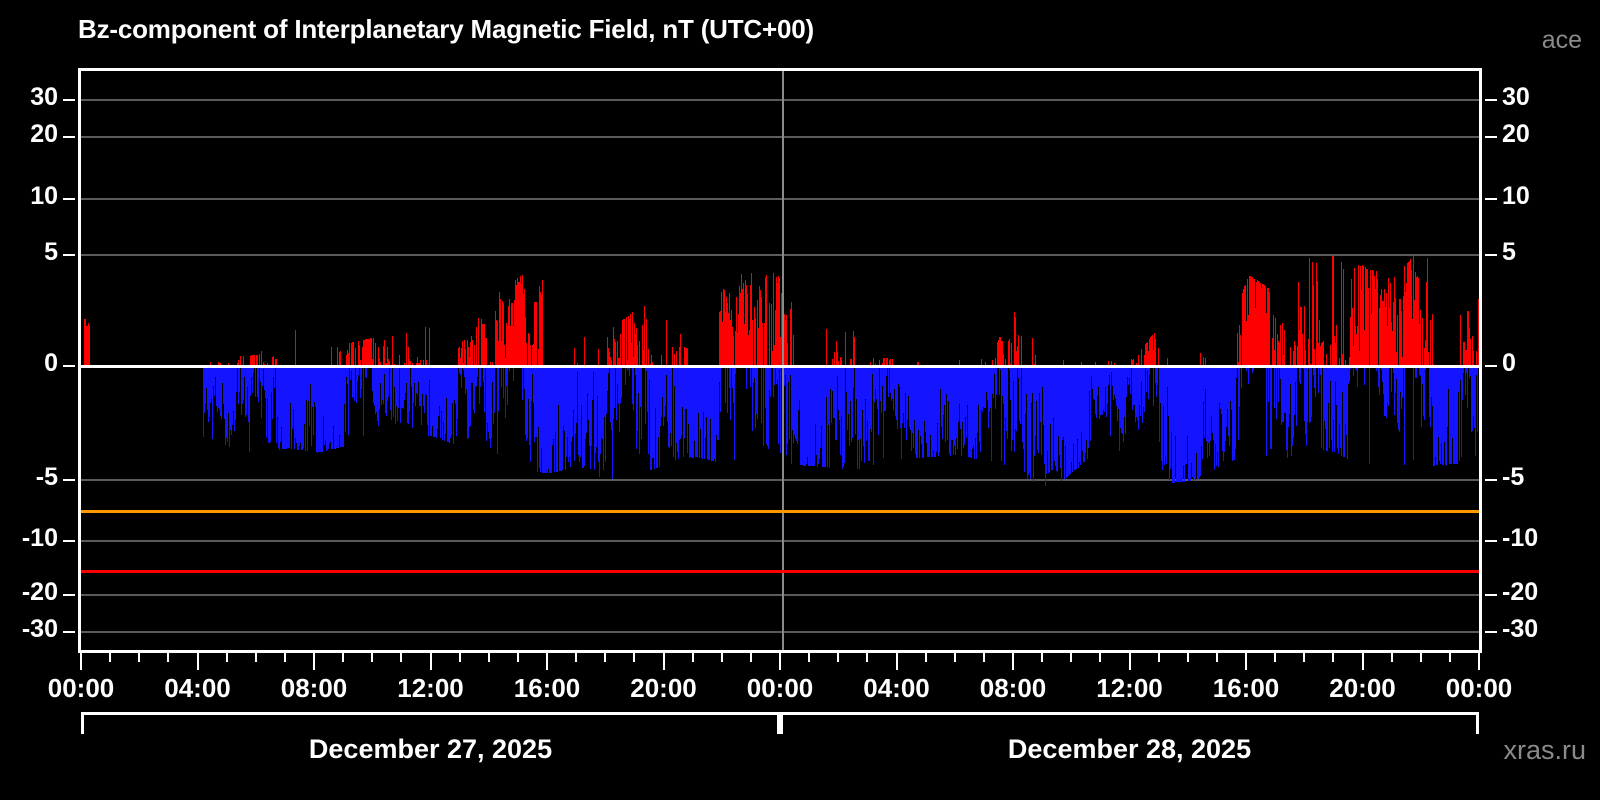  I want to click on x-tick-label: 08:00, so click(1013, 688).